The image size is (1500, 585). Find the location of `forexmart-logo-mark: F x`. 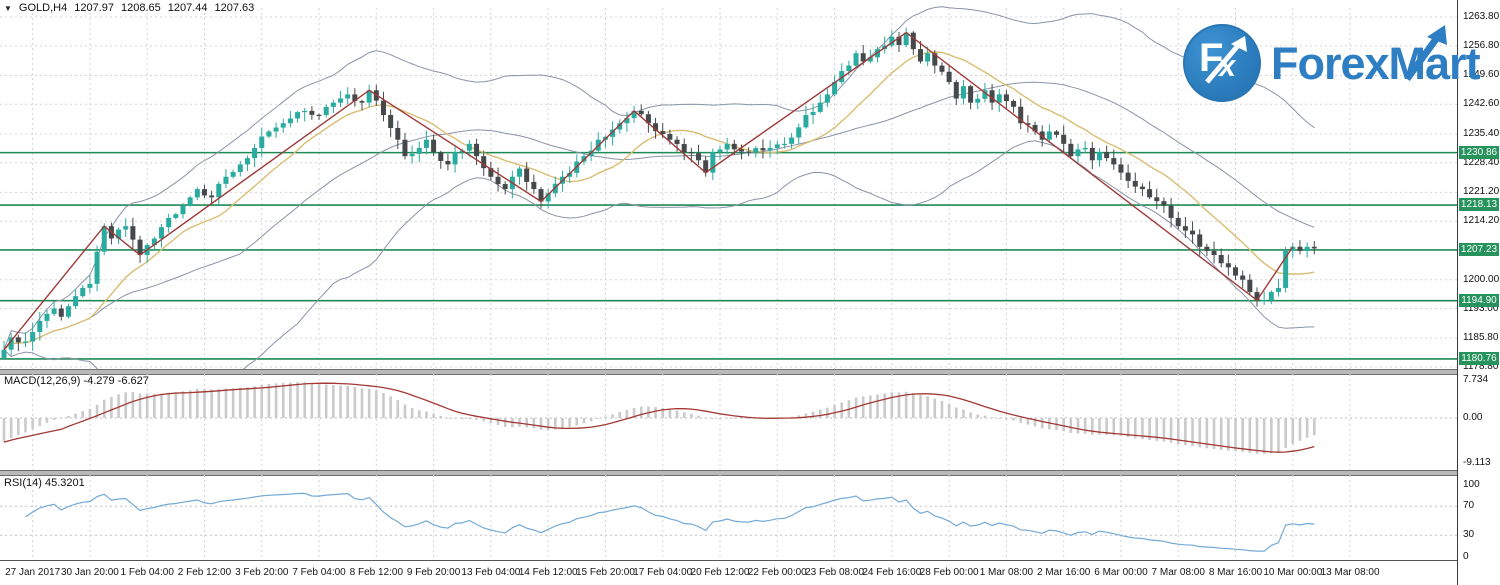

forexmart-logo-mark: F x is located at coordinates (1222, 63).